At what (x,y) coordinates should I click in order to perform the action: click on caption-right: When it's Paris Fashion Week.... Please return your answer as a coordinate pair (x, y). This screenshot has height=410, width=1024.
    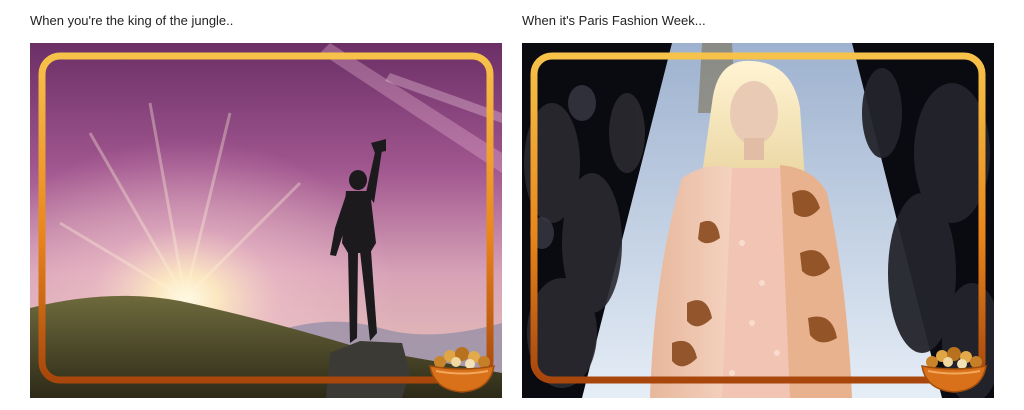
    Looking at the image, I should click on (614, 20).